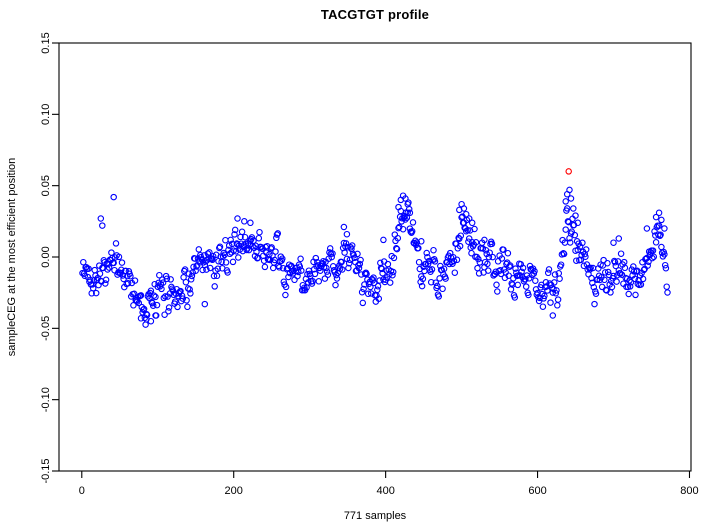  What do you see at coordinates (46, 114) in the screenshot?
I see `y-tick-label: 0.10` at bounding box center [46, 114].